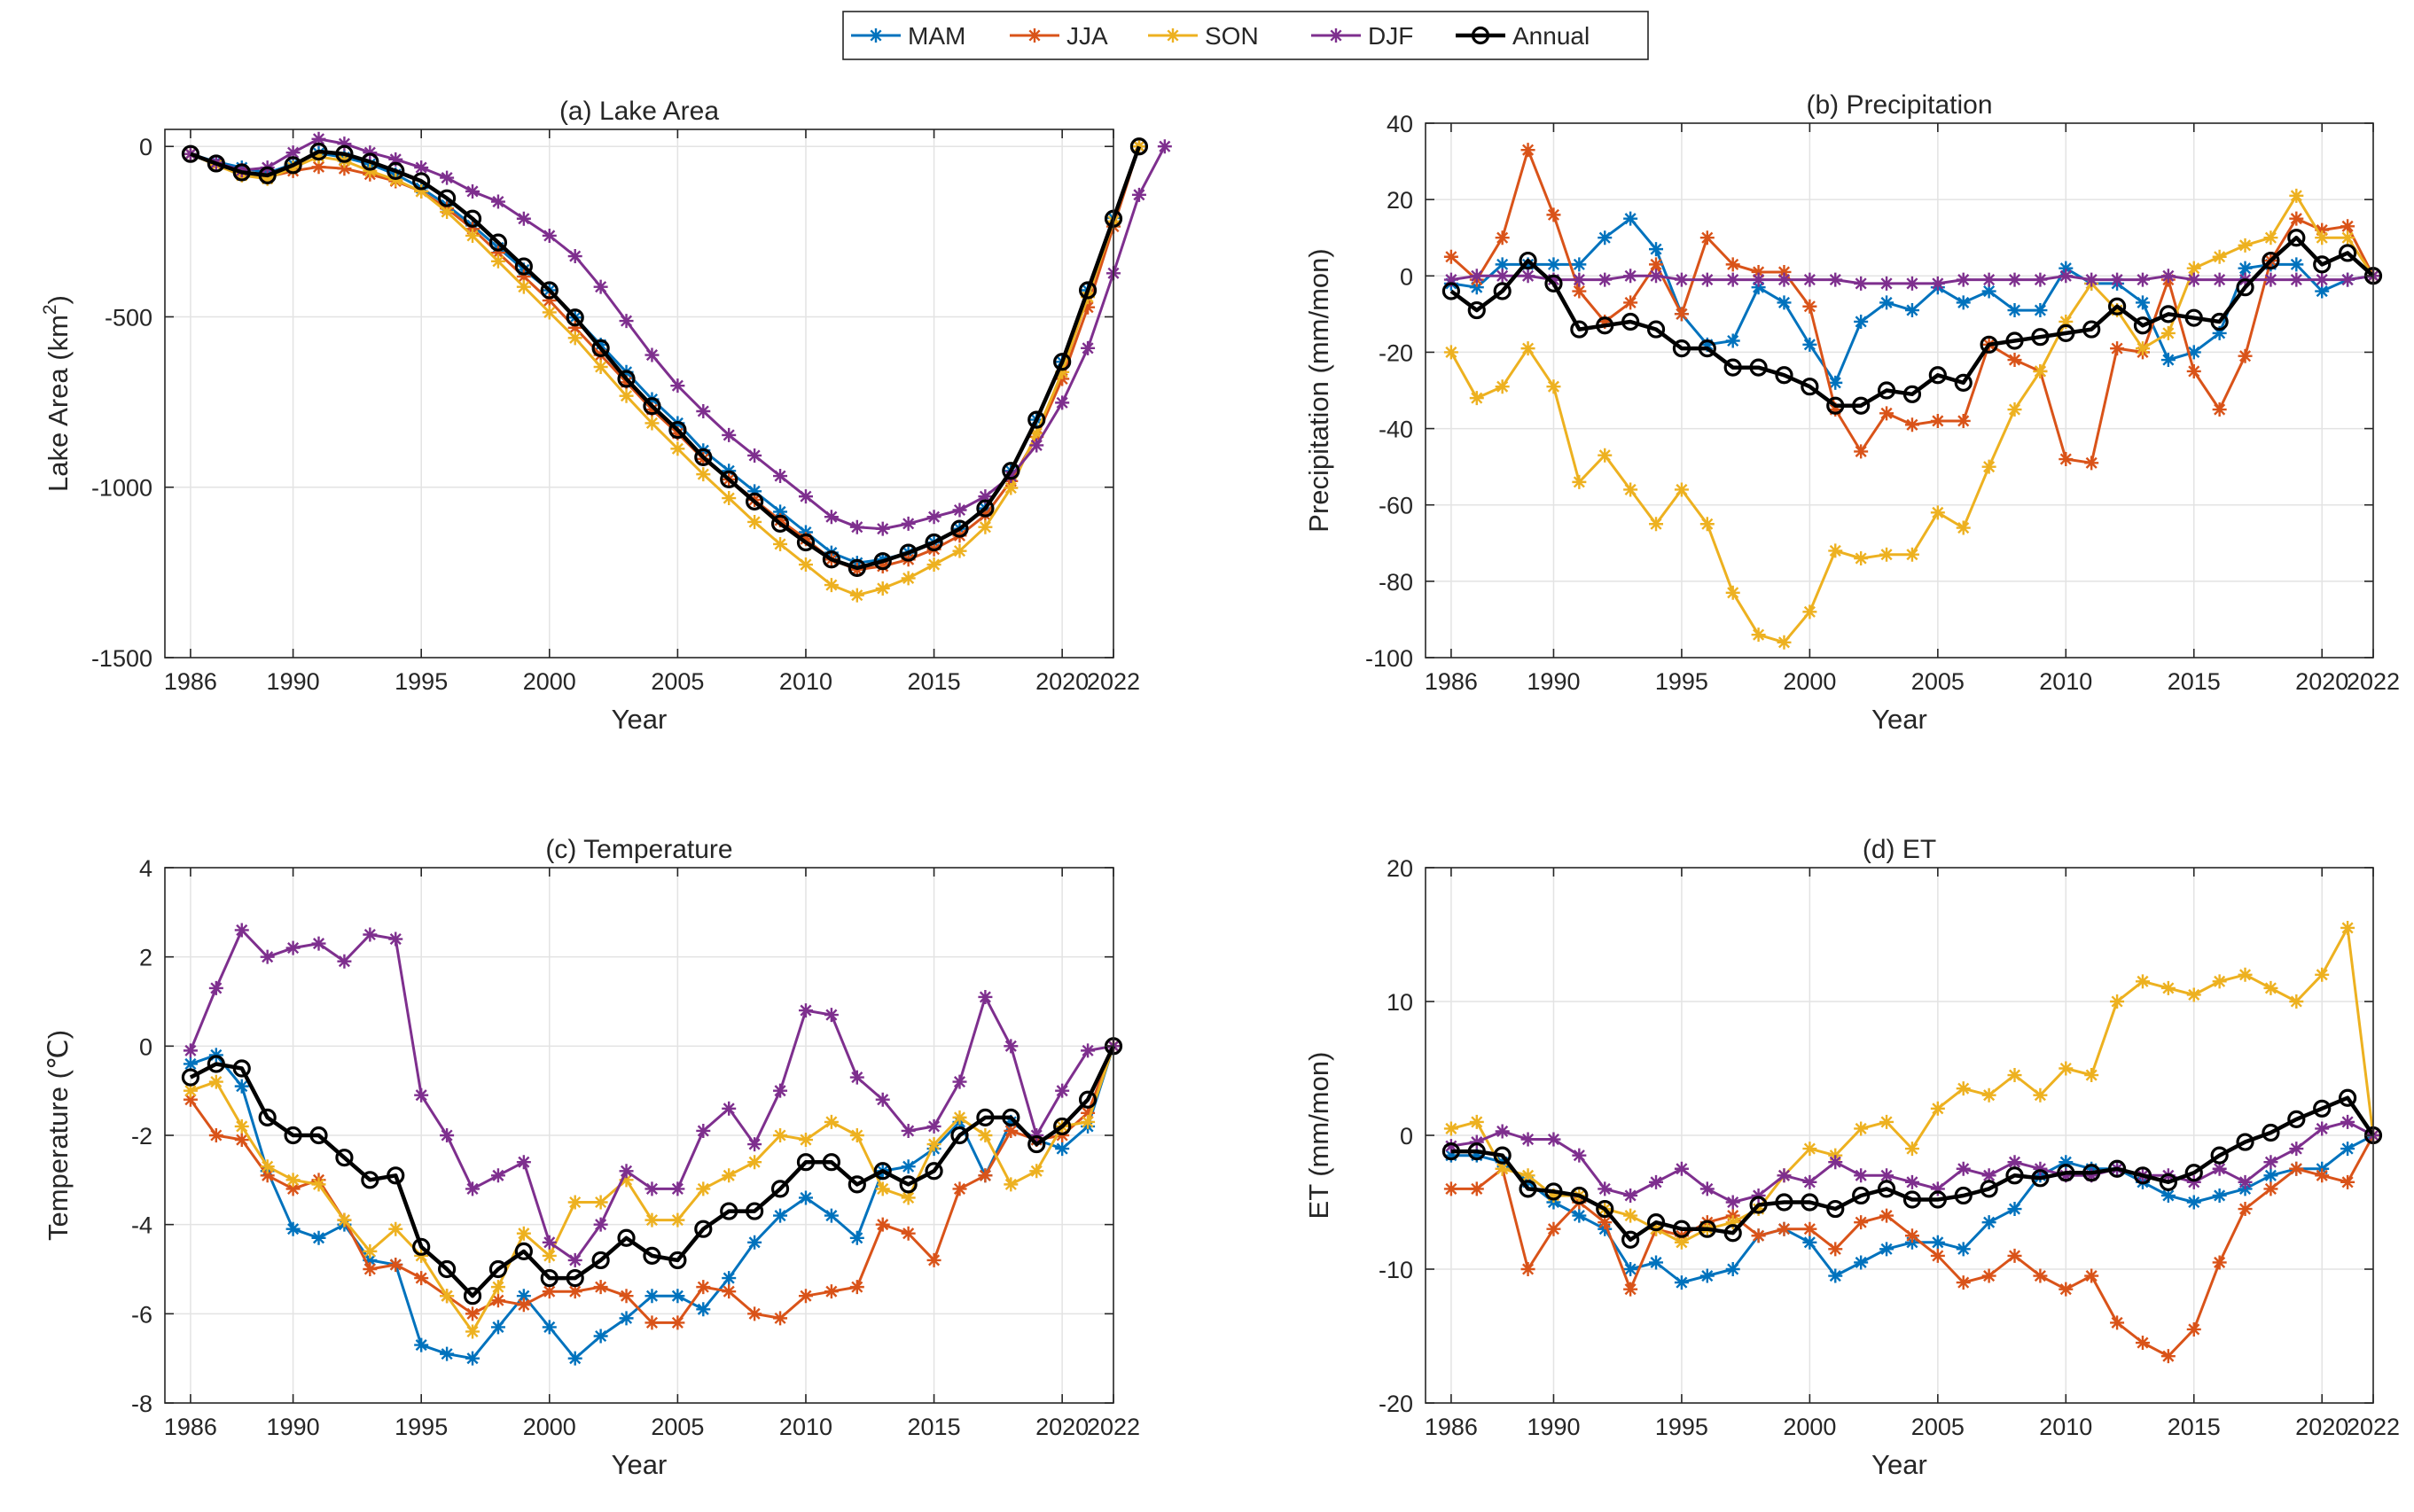 This screenshot has width=2414, height=1512. Describe the element at coordinates (142, 1315) in the screenshot. I see `y-tick-label: -6` at that location.